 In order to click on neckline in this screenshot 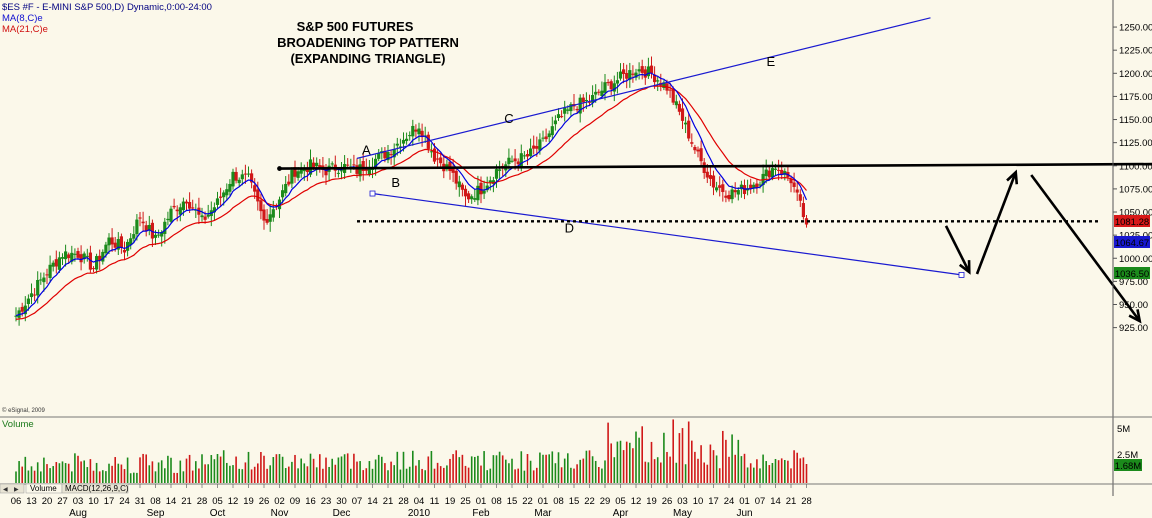, I will do `click(715, 166)`.